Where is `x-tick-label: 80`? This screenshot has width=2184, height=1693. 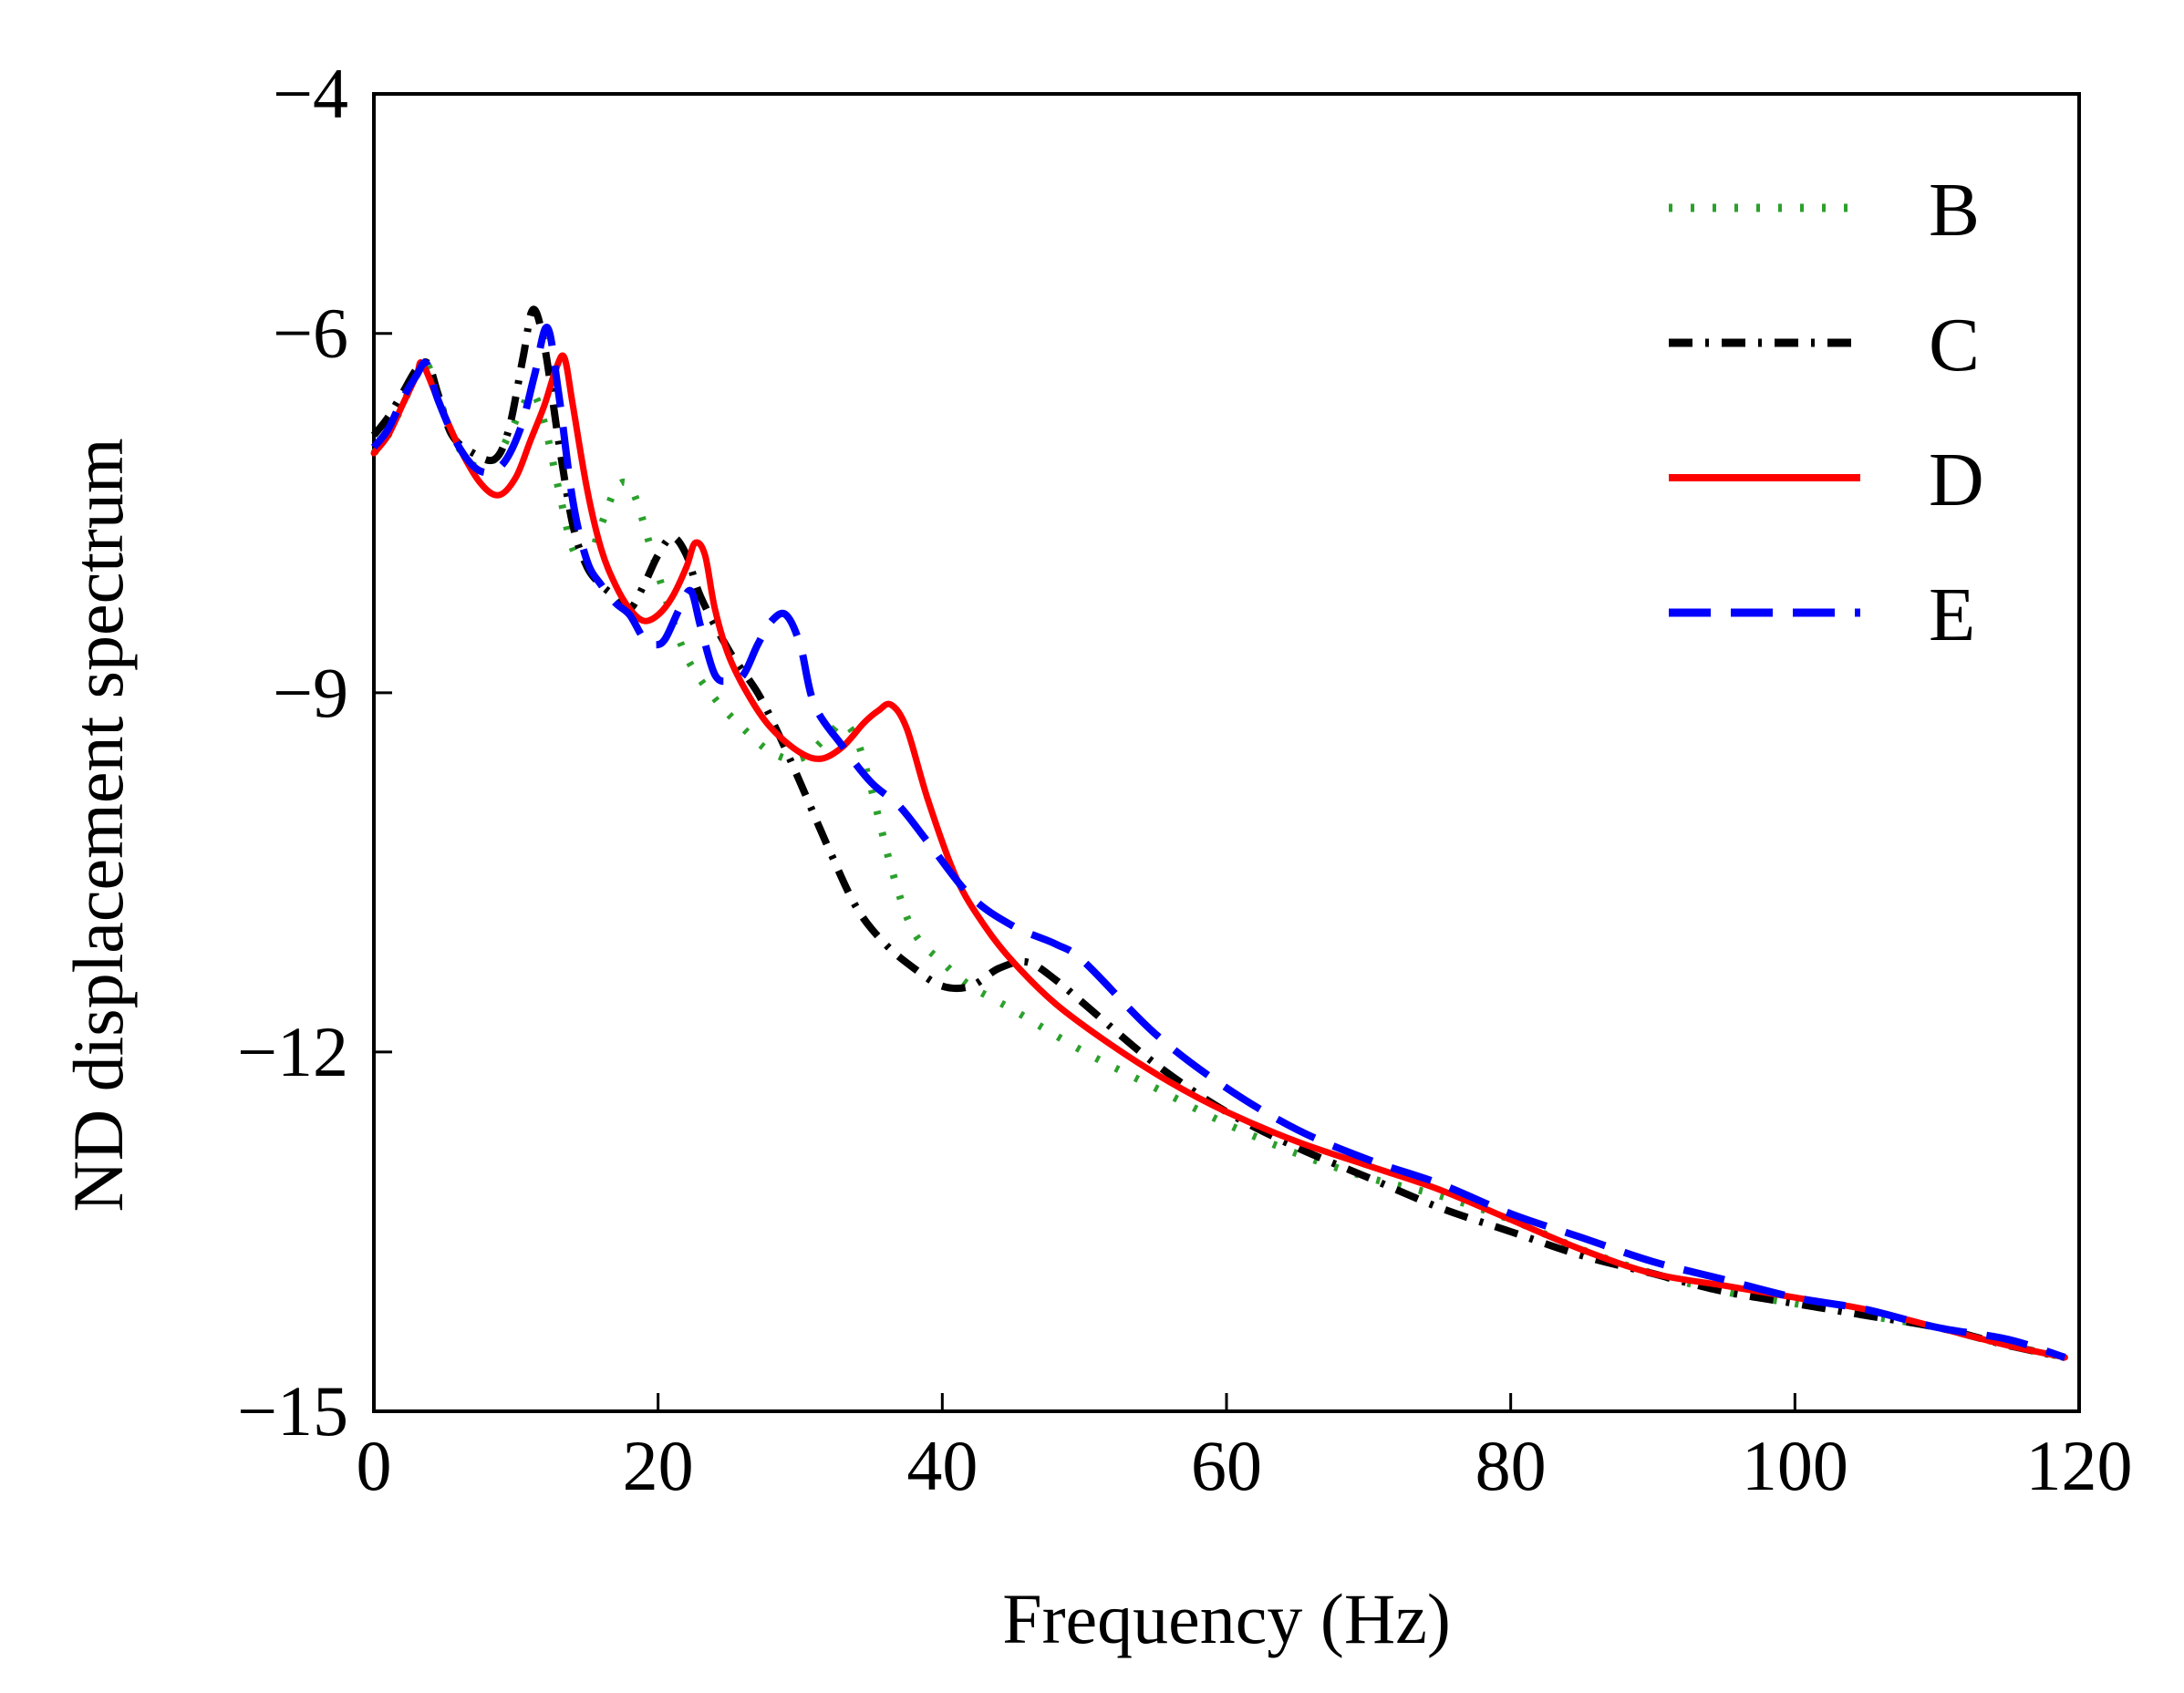 x-tick-label: 80 is located at coordinates (1511, 1465).